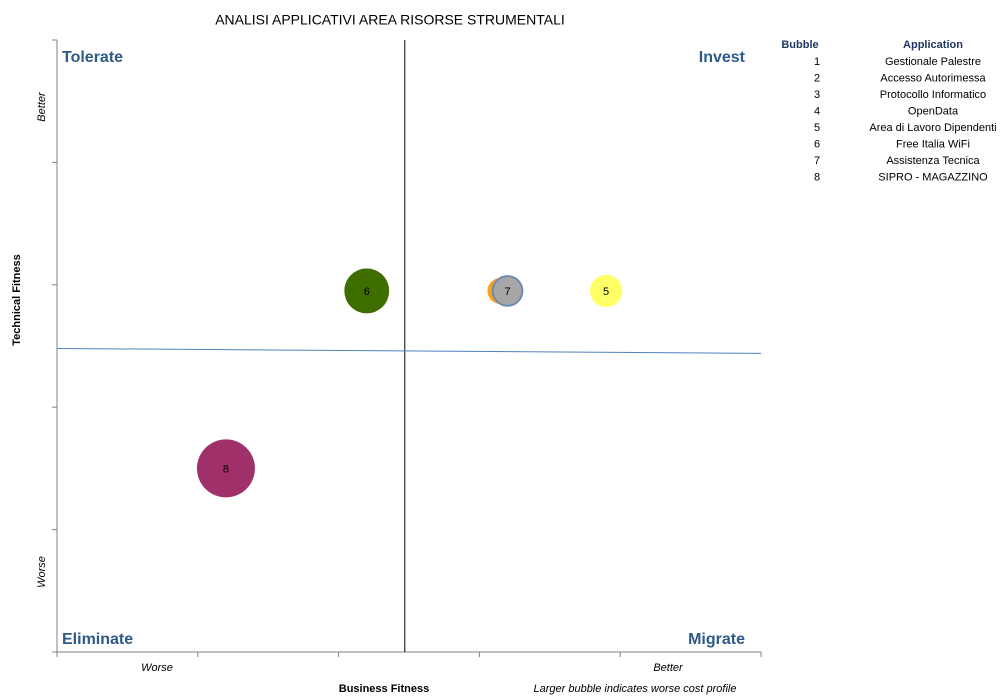 The width and height of the screenshot is (1006, 696). I want to click on legend-application: Free Italia WiFi, so click(933, 144).